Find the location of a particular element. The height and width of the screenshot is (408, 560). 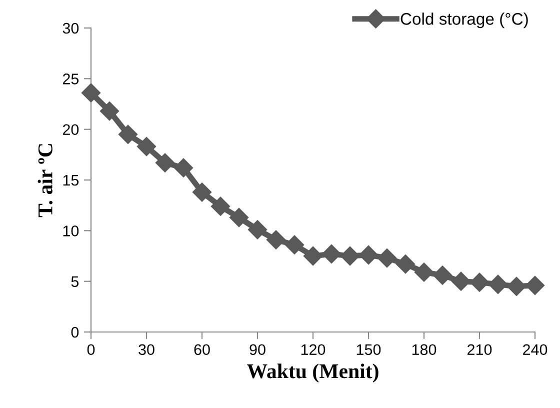

x-tick-label: 60 is located at coordinates (202, 350).